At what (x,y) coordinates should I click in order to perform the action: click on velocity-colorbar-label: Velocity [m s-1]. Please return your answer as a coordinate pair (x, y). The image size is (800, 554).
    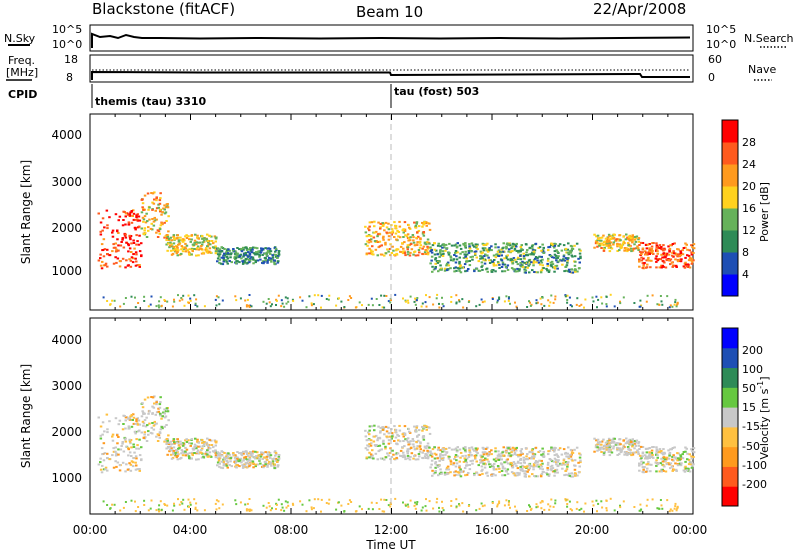
    Looking at the image, I should click on (763, 417).